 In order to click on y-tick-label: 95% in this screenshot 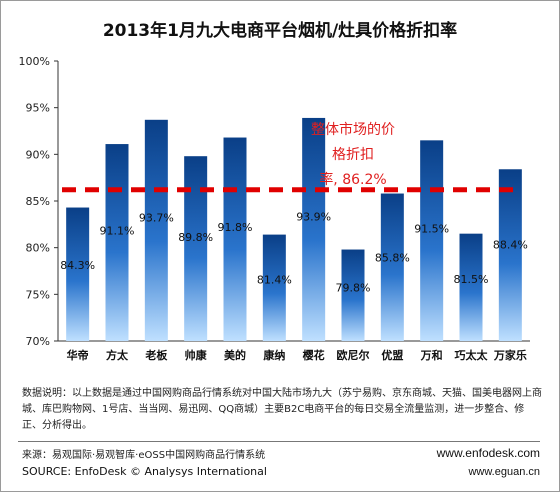, I will do `click(38, 108)`.